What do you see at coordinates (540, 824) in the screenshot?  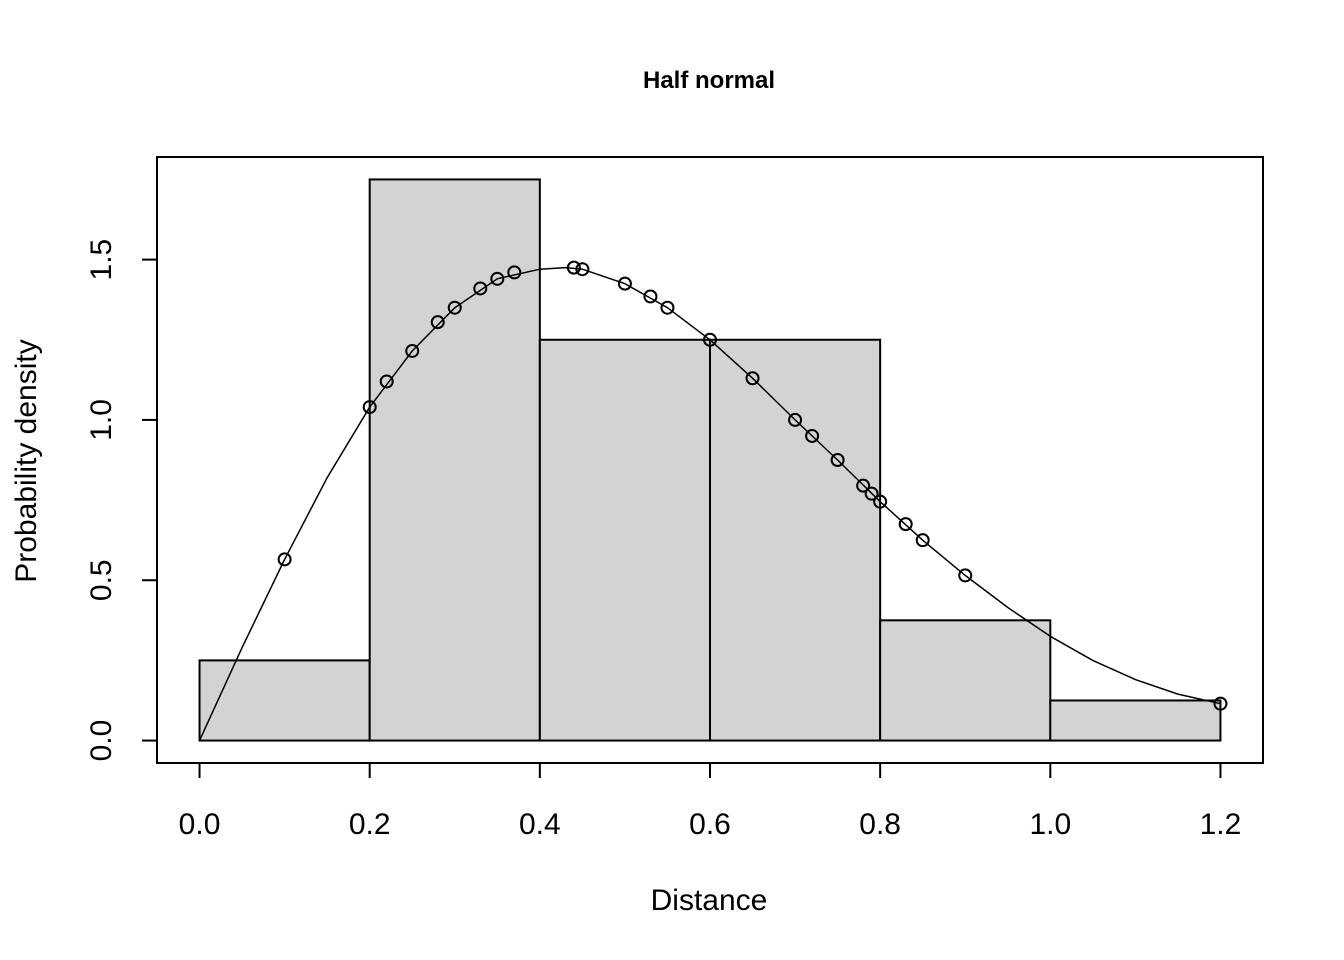 I see `x-tick-label: 0.4` at bounding box center [540, 824].